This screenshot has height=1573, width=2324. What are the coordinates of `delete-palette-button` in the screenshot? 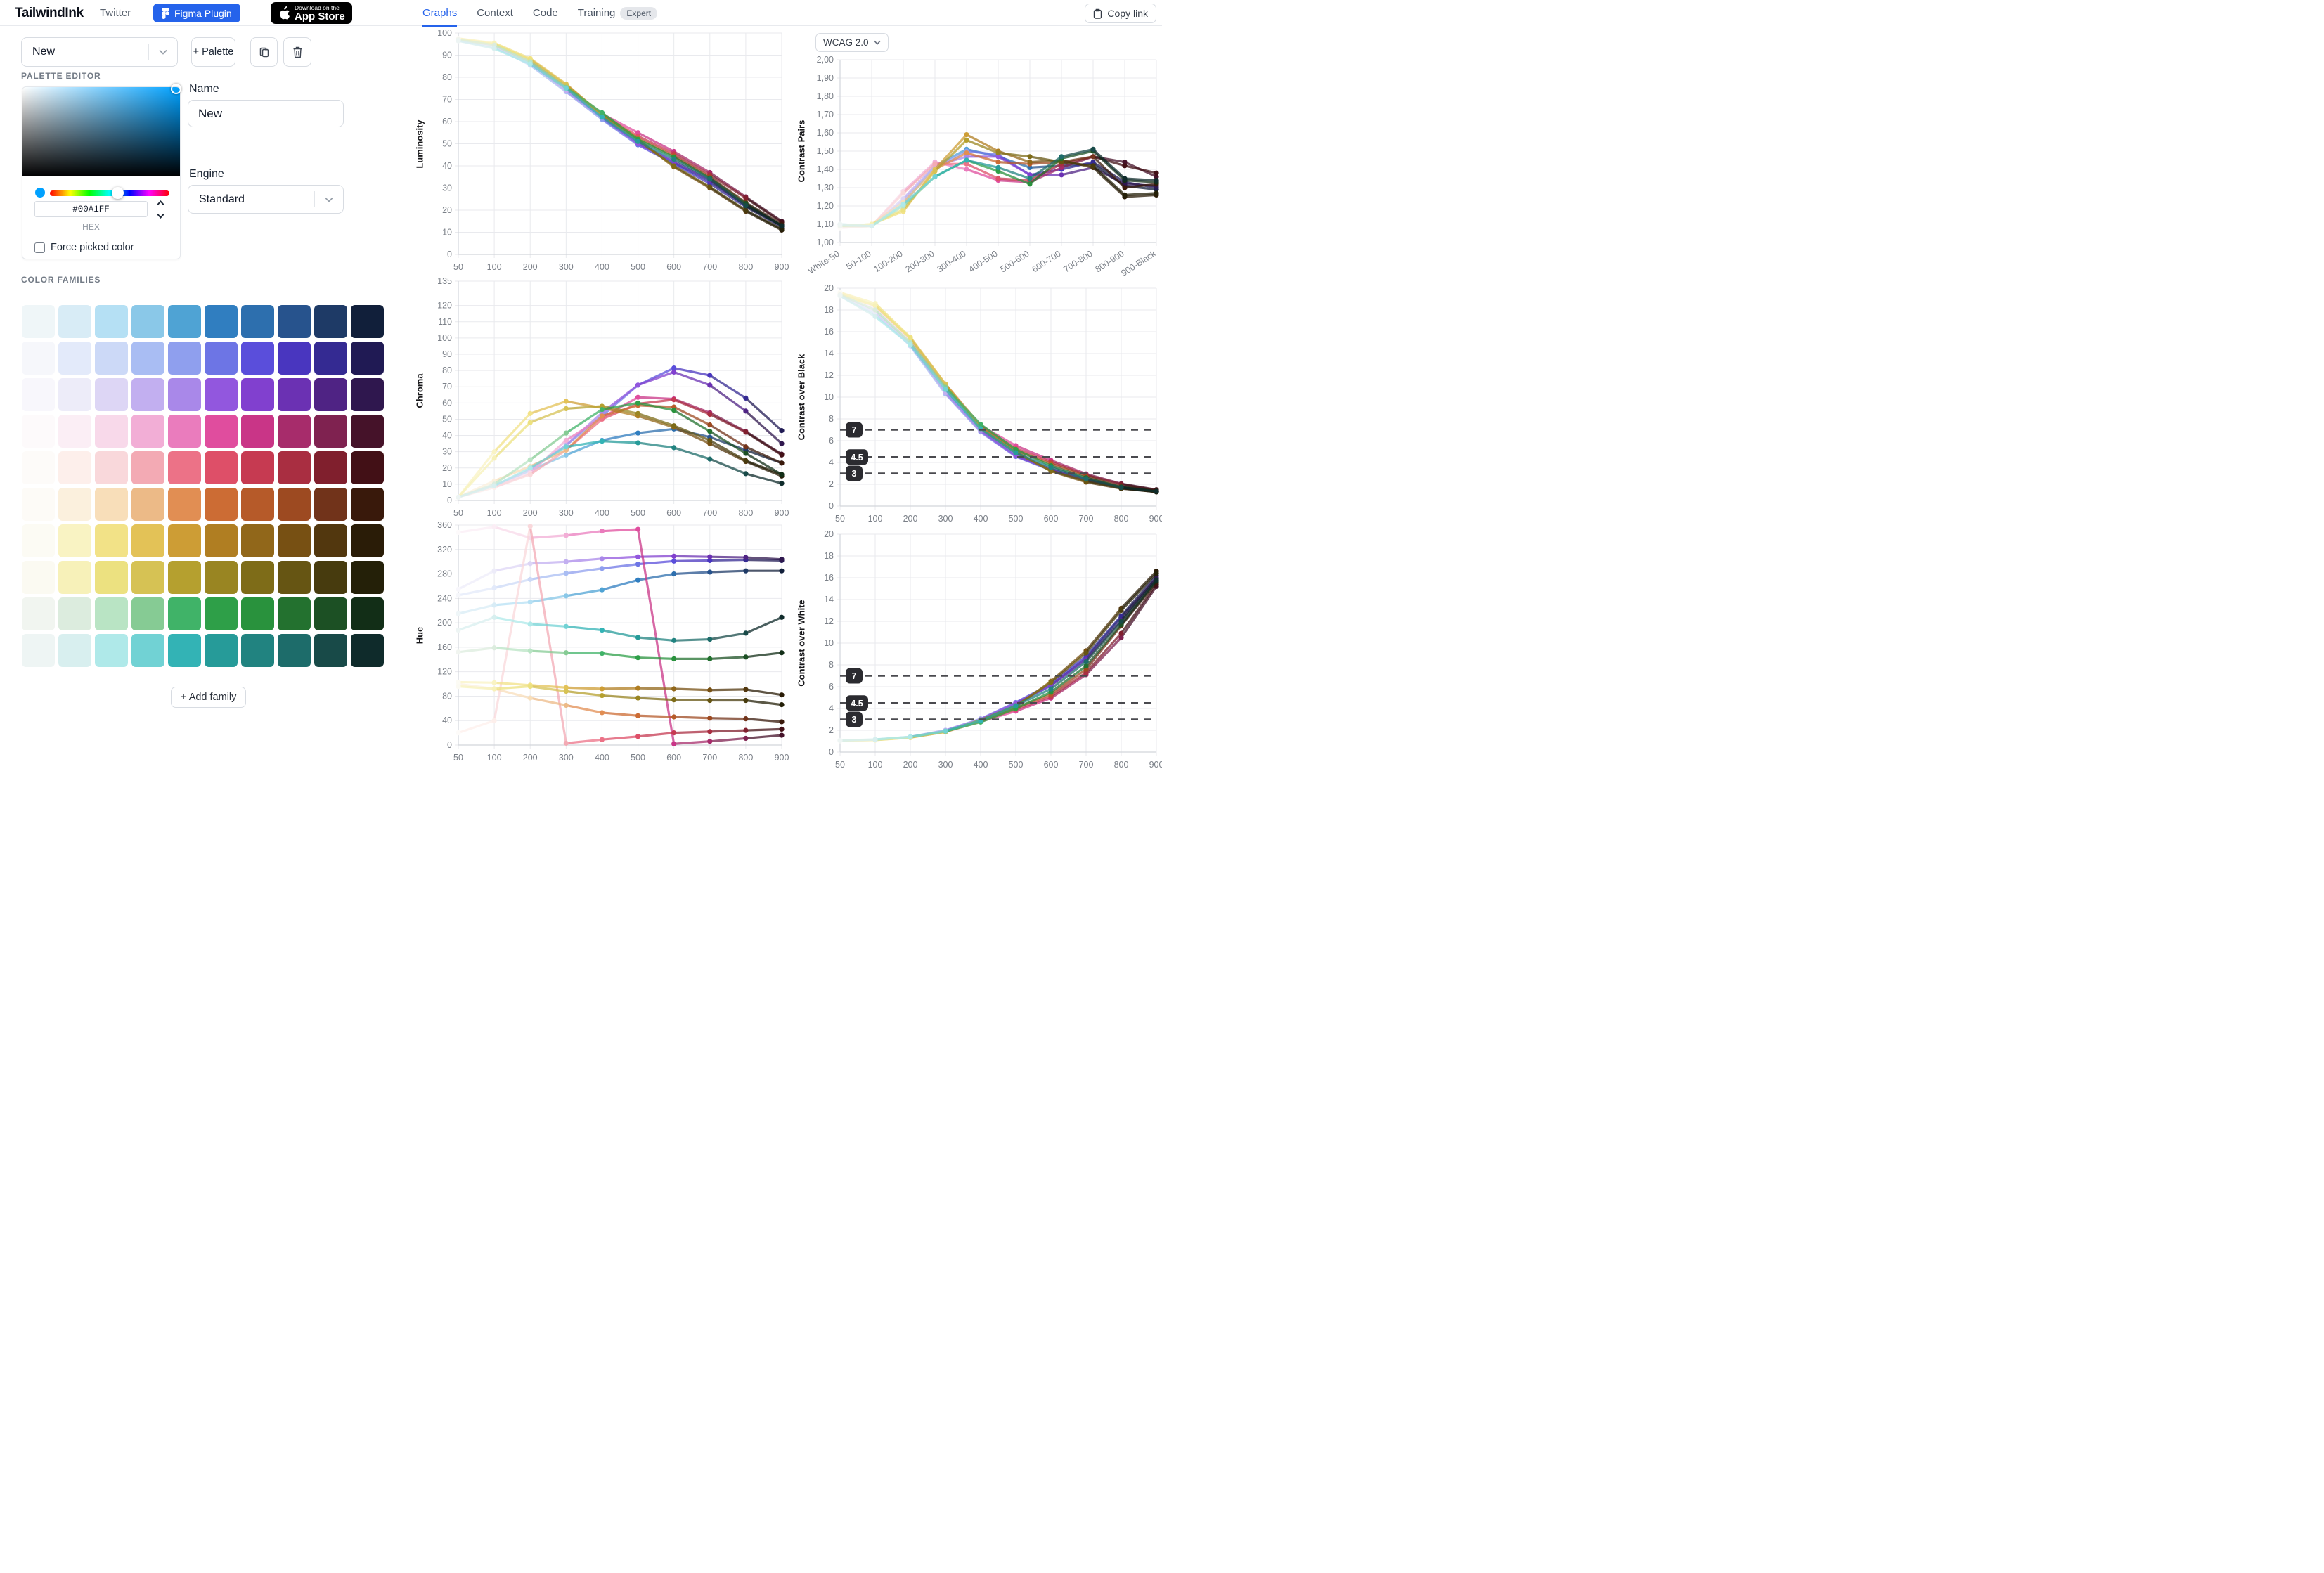 It's located at (297, 52).